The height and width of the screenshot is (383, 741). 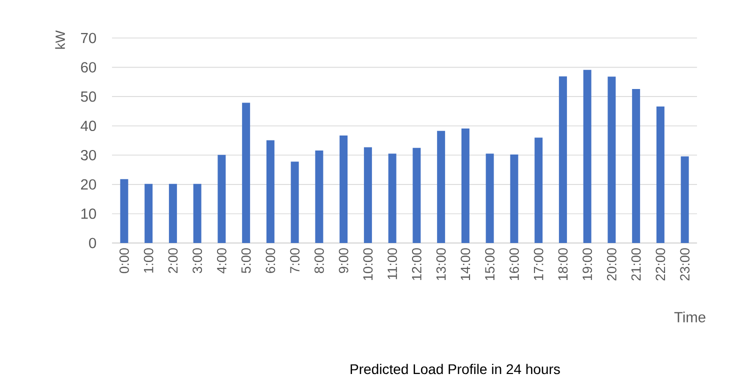 I want to click on x-tick-label: 17:00, so click(x=539, y=264).